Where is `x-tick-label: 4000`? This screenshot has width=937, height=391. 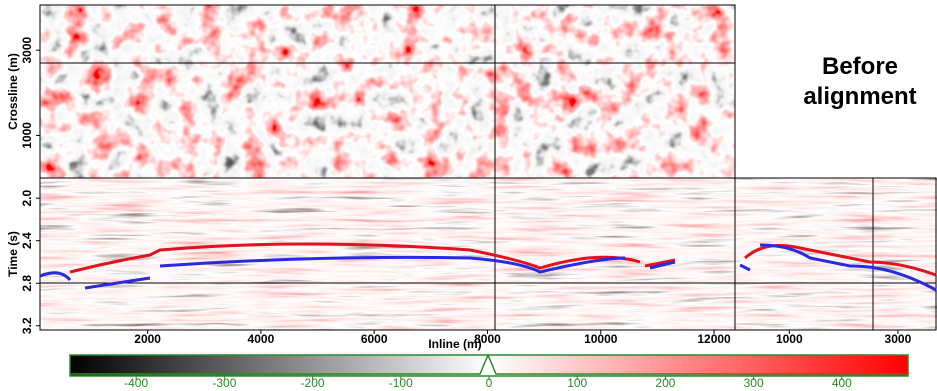
x-tick-label: 4000 is located at coordinates (261, 339).